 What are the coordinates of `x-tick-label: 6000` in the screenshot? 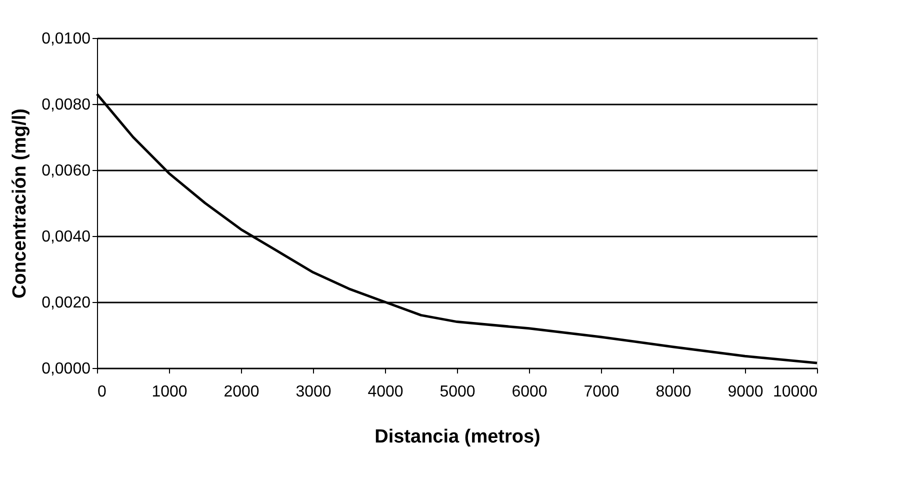 It's located at (530, 392).